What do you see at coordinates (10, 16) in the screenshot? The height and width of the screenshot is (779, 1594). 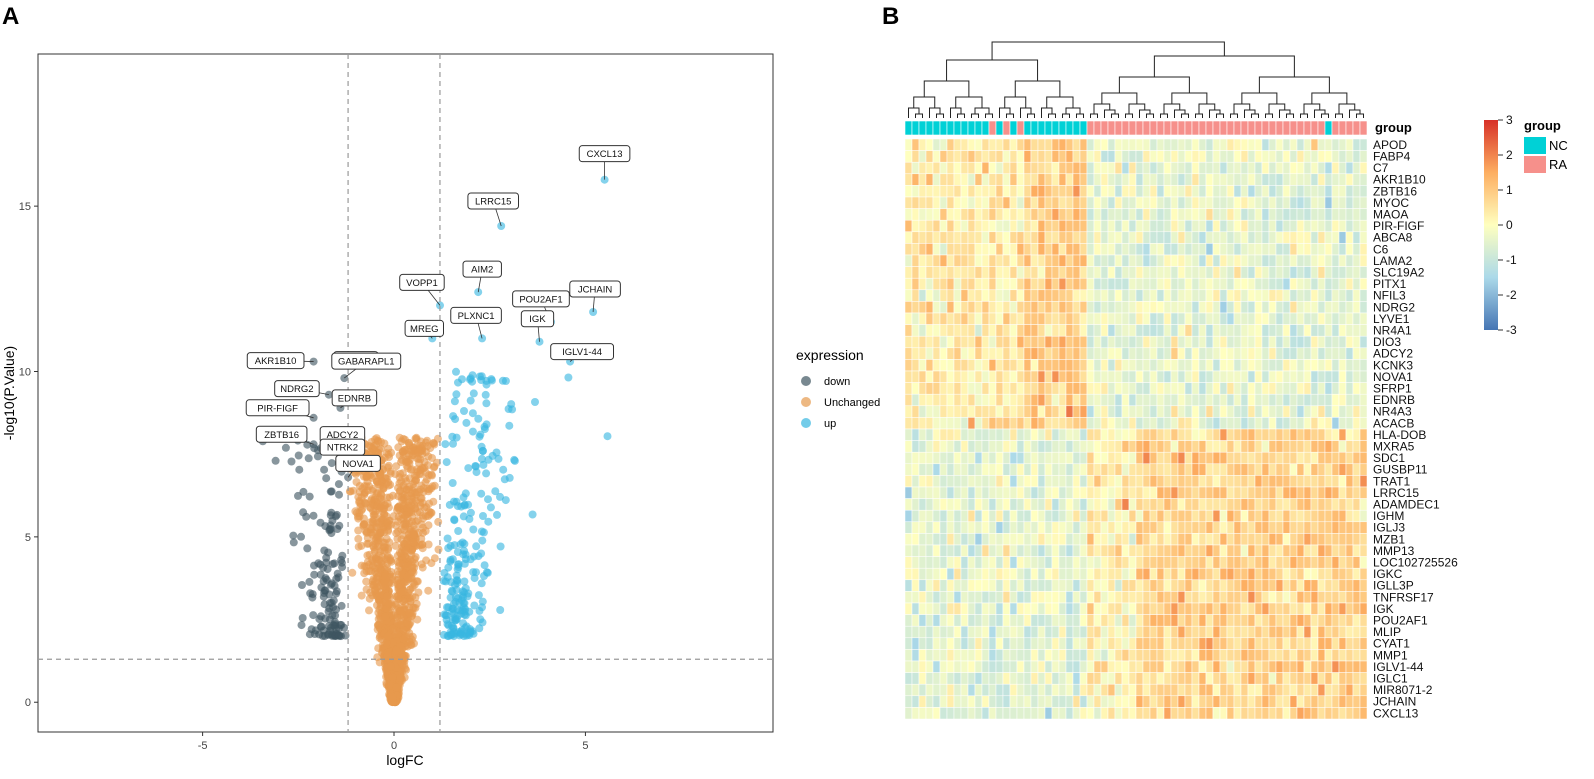 I see `panel-label-a: A` at bounding box center [10, 16].